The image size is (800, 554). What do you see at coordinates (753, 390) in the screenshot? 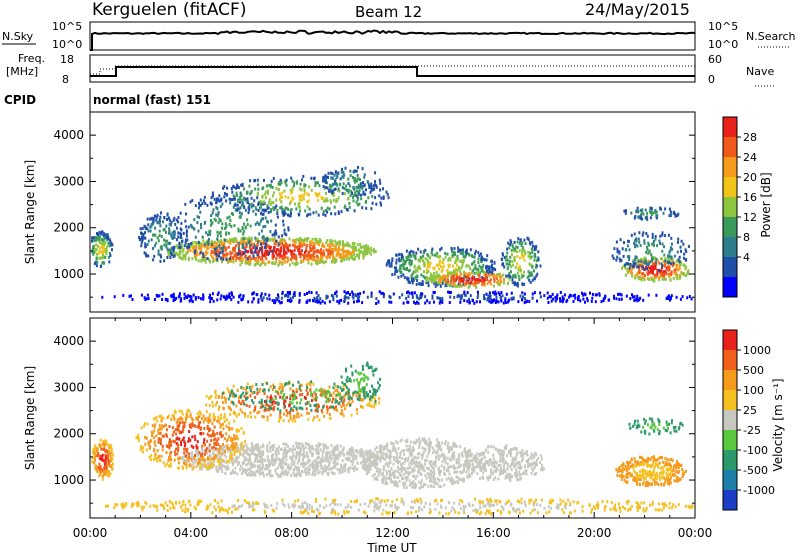
I see `velocity-colorbar-tick: 100` at bounding box center [753, 390].